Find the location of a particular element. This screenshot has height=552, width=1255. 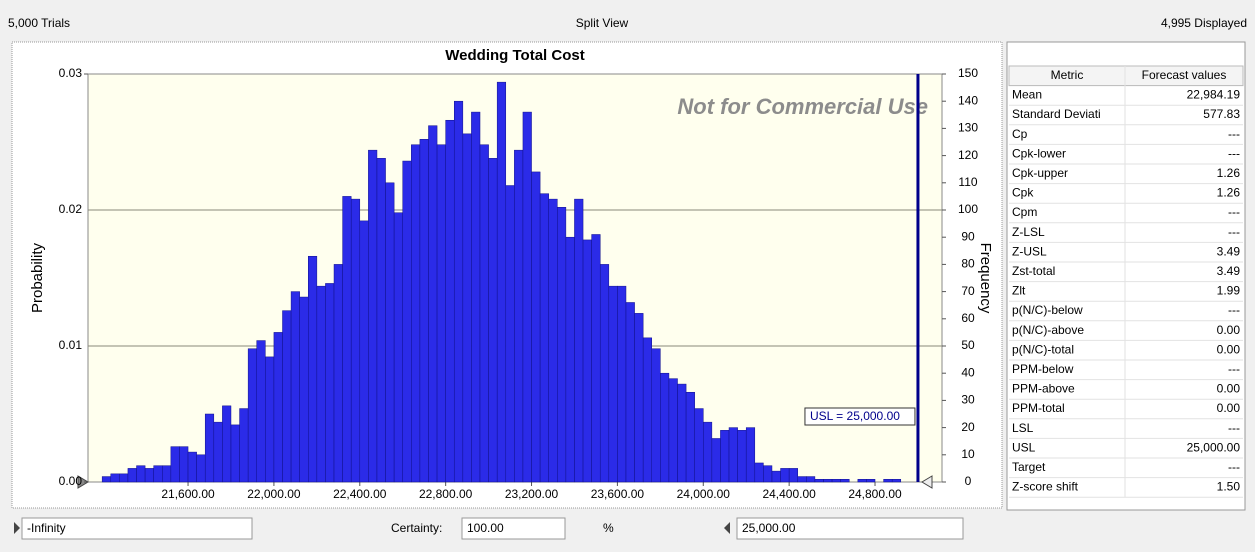

metric-name: LSL is located at coordinates (1023, 428).